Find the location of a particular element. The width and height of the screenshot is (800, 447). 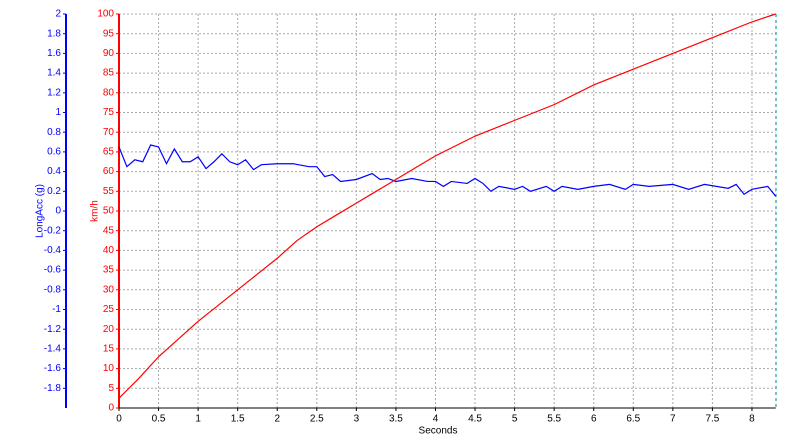

y2-axis-title: km/h is located at coordinates (95, 211).